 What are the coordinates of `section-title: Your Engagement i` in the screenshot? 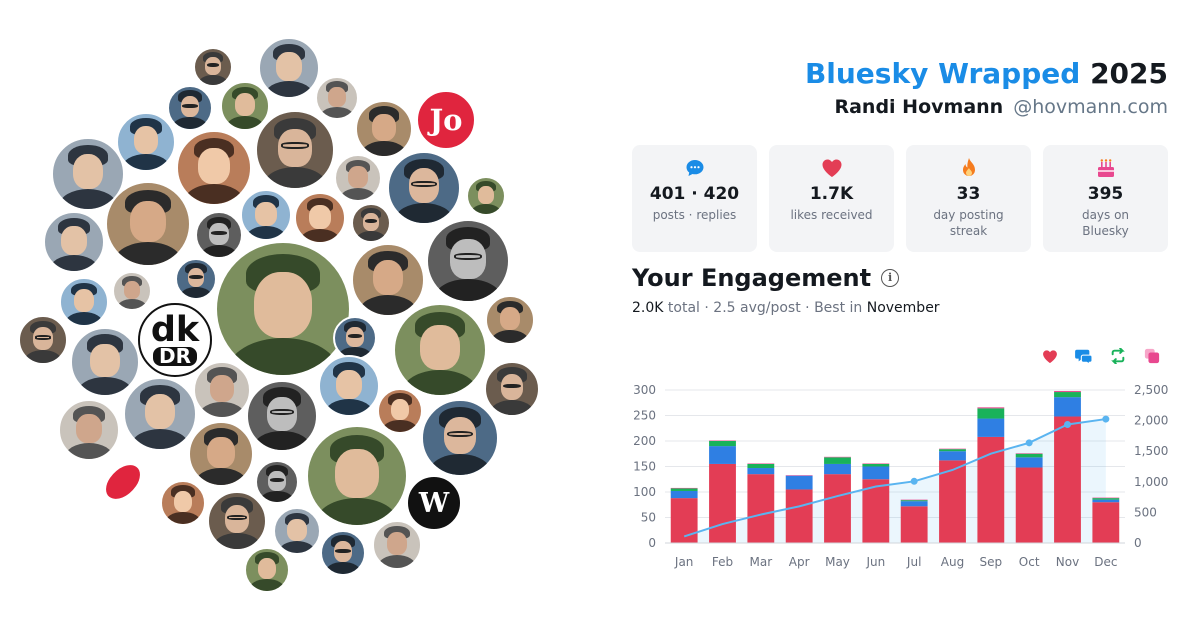 It's located at (766, 278).